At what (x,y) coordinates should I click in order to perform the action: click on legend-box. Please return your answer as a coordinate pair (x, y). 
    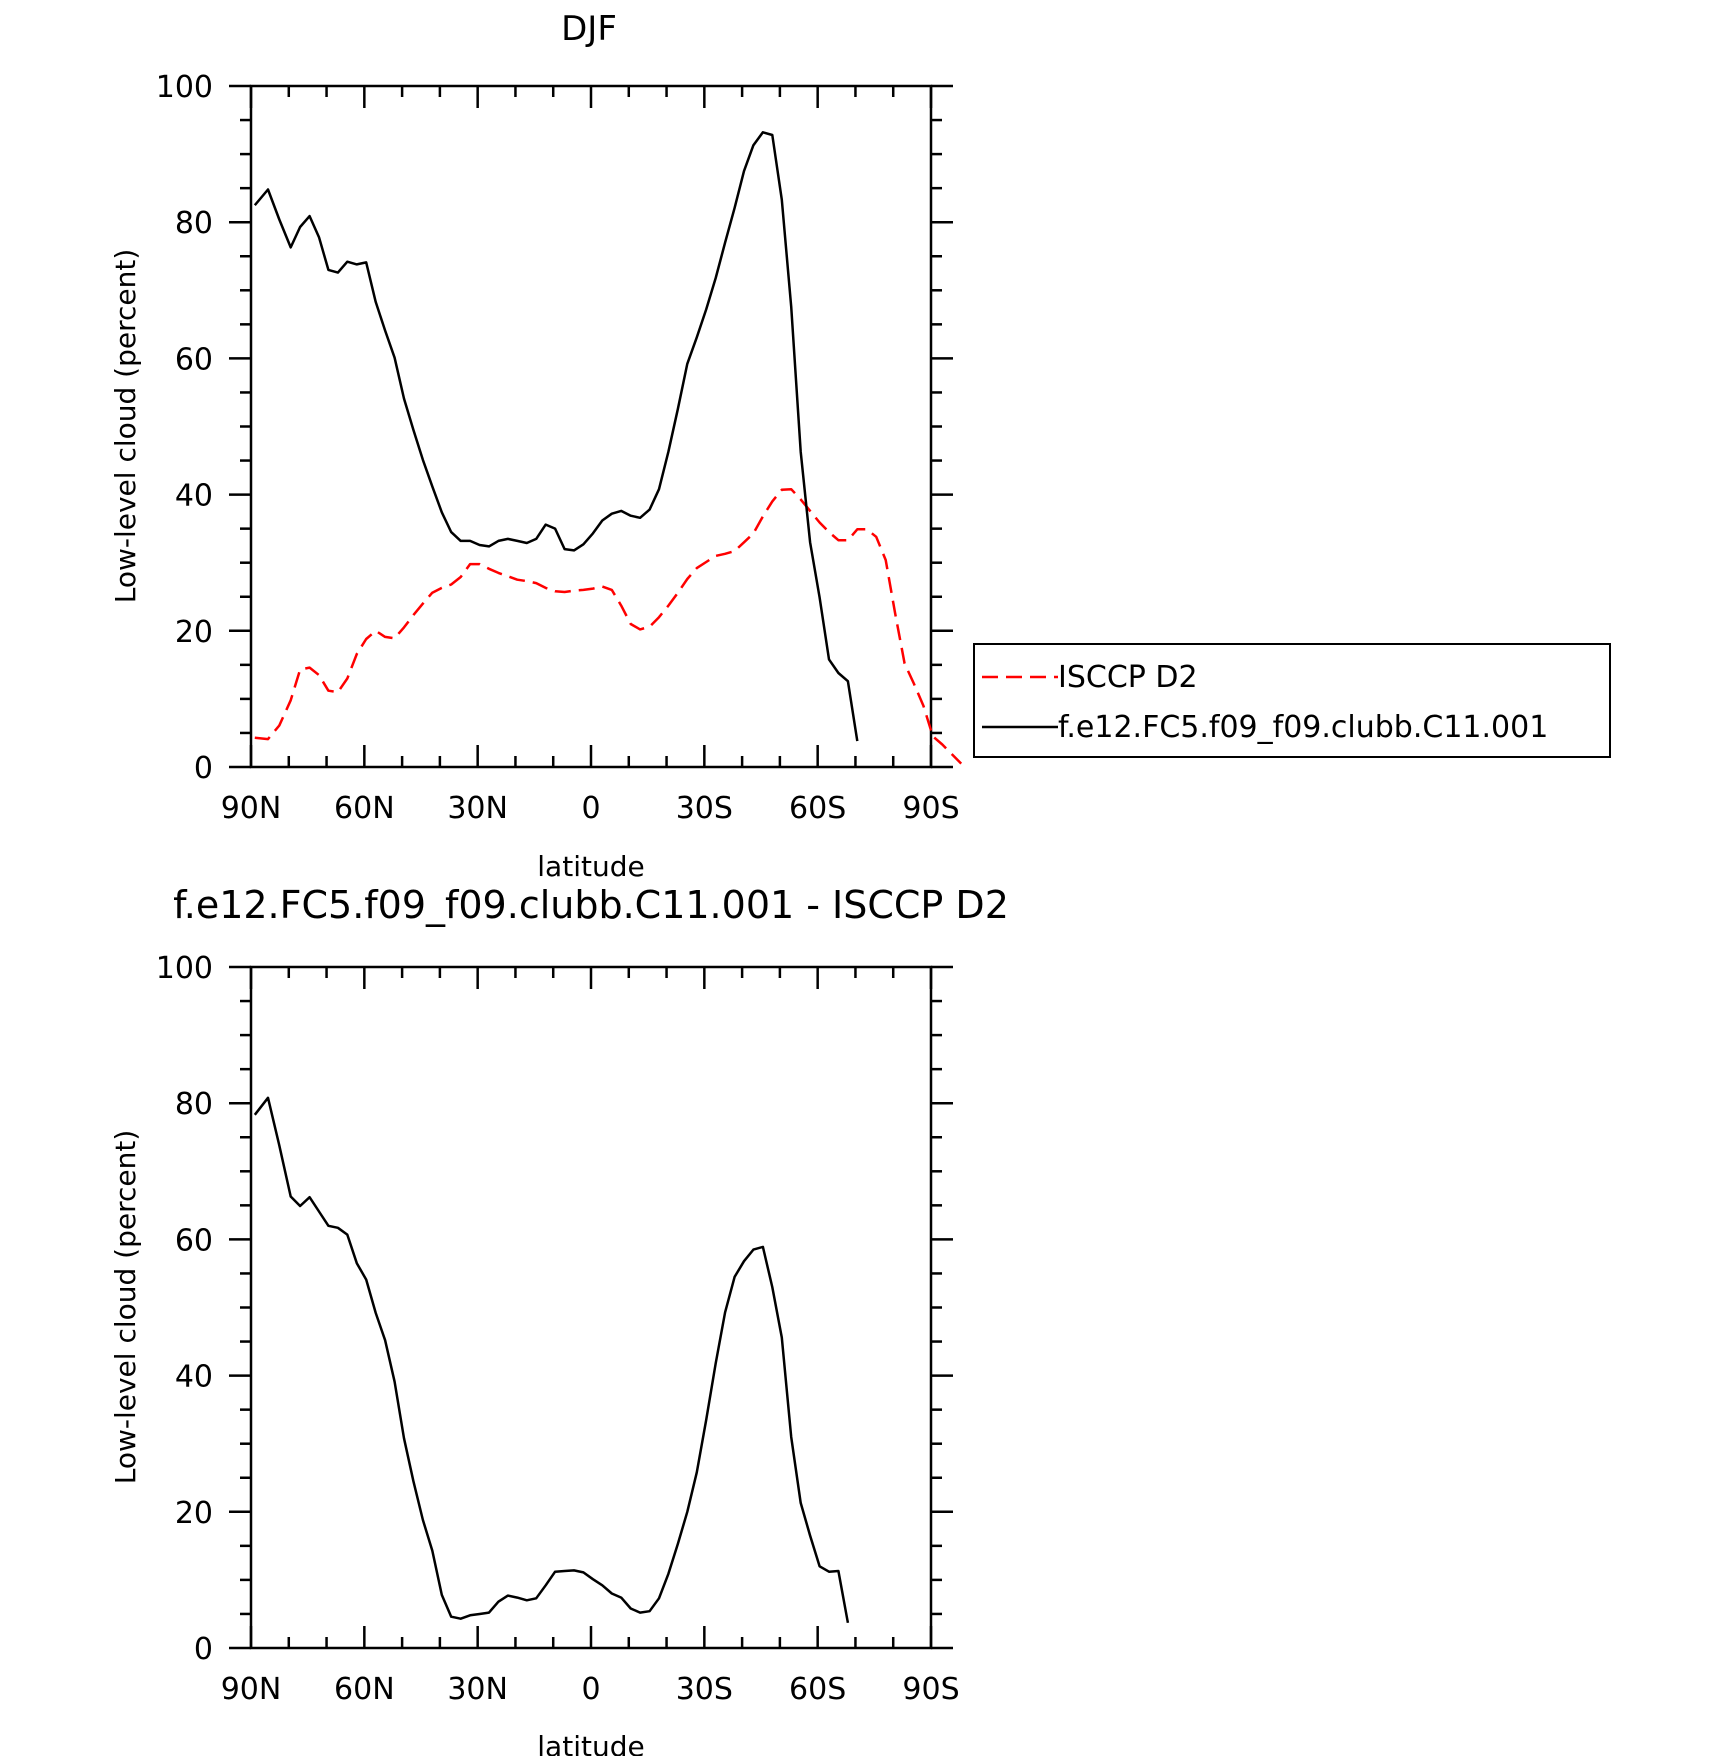
    Looking at the image, I should click on (1292, 700).